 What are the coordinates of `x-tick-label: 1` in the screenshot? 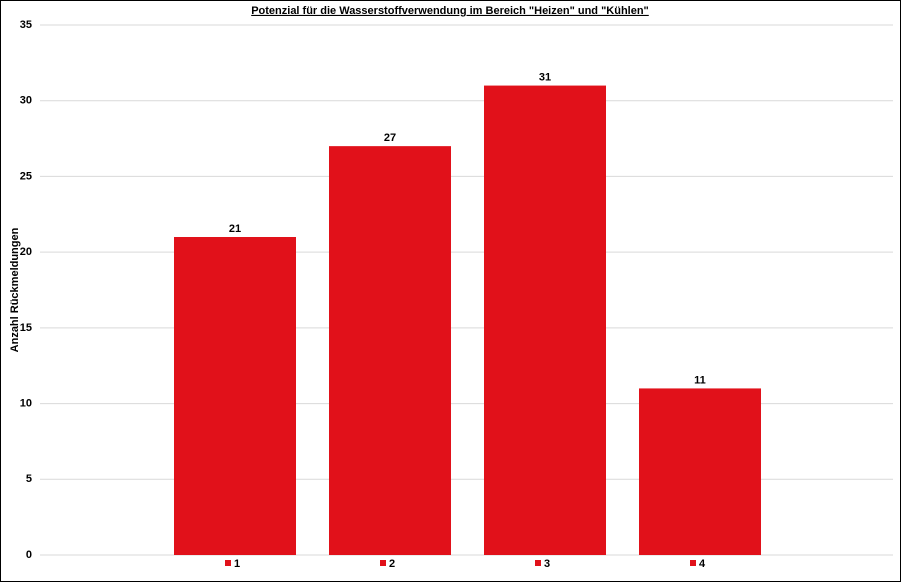 It's located at (237, 564).